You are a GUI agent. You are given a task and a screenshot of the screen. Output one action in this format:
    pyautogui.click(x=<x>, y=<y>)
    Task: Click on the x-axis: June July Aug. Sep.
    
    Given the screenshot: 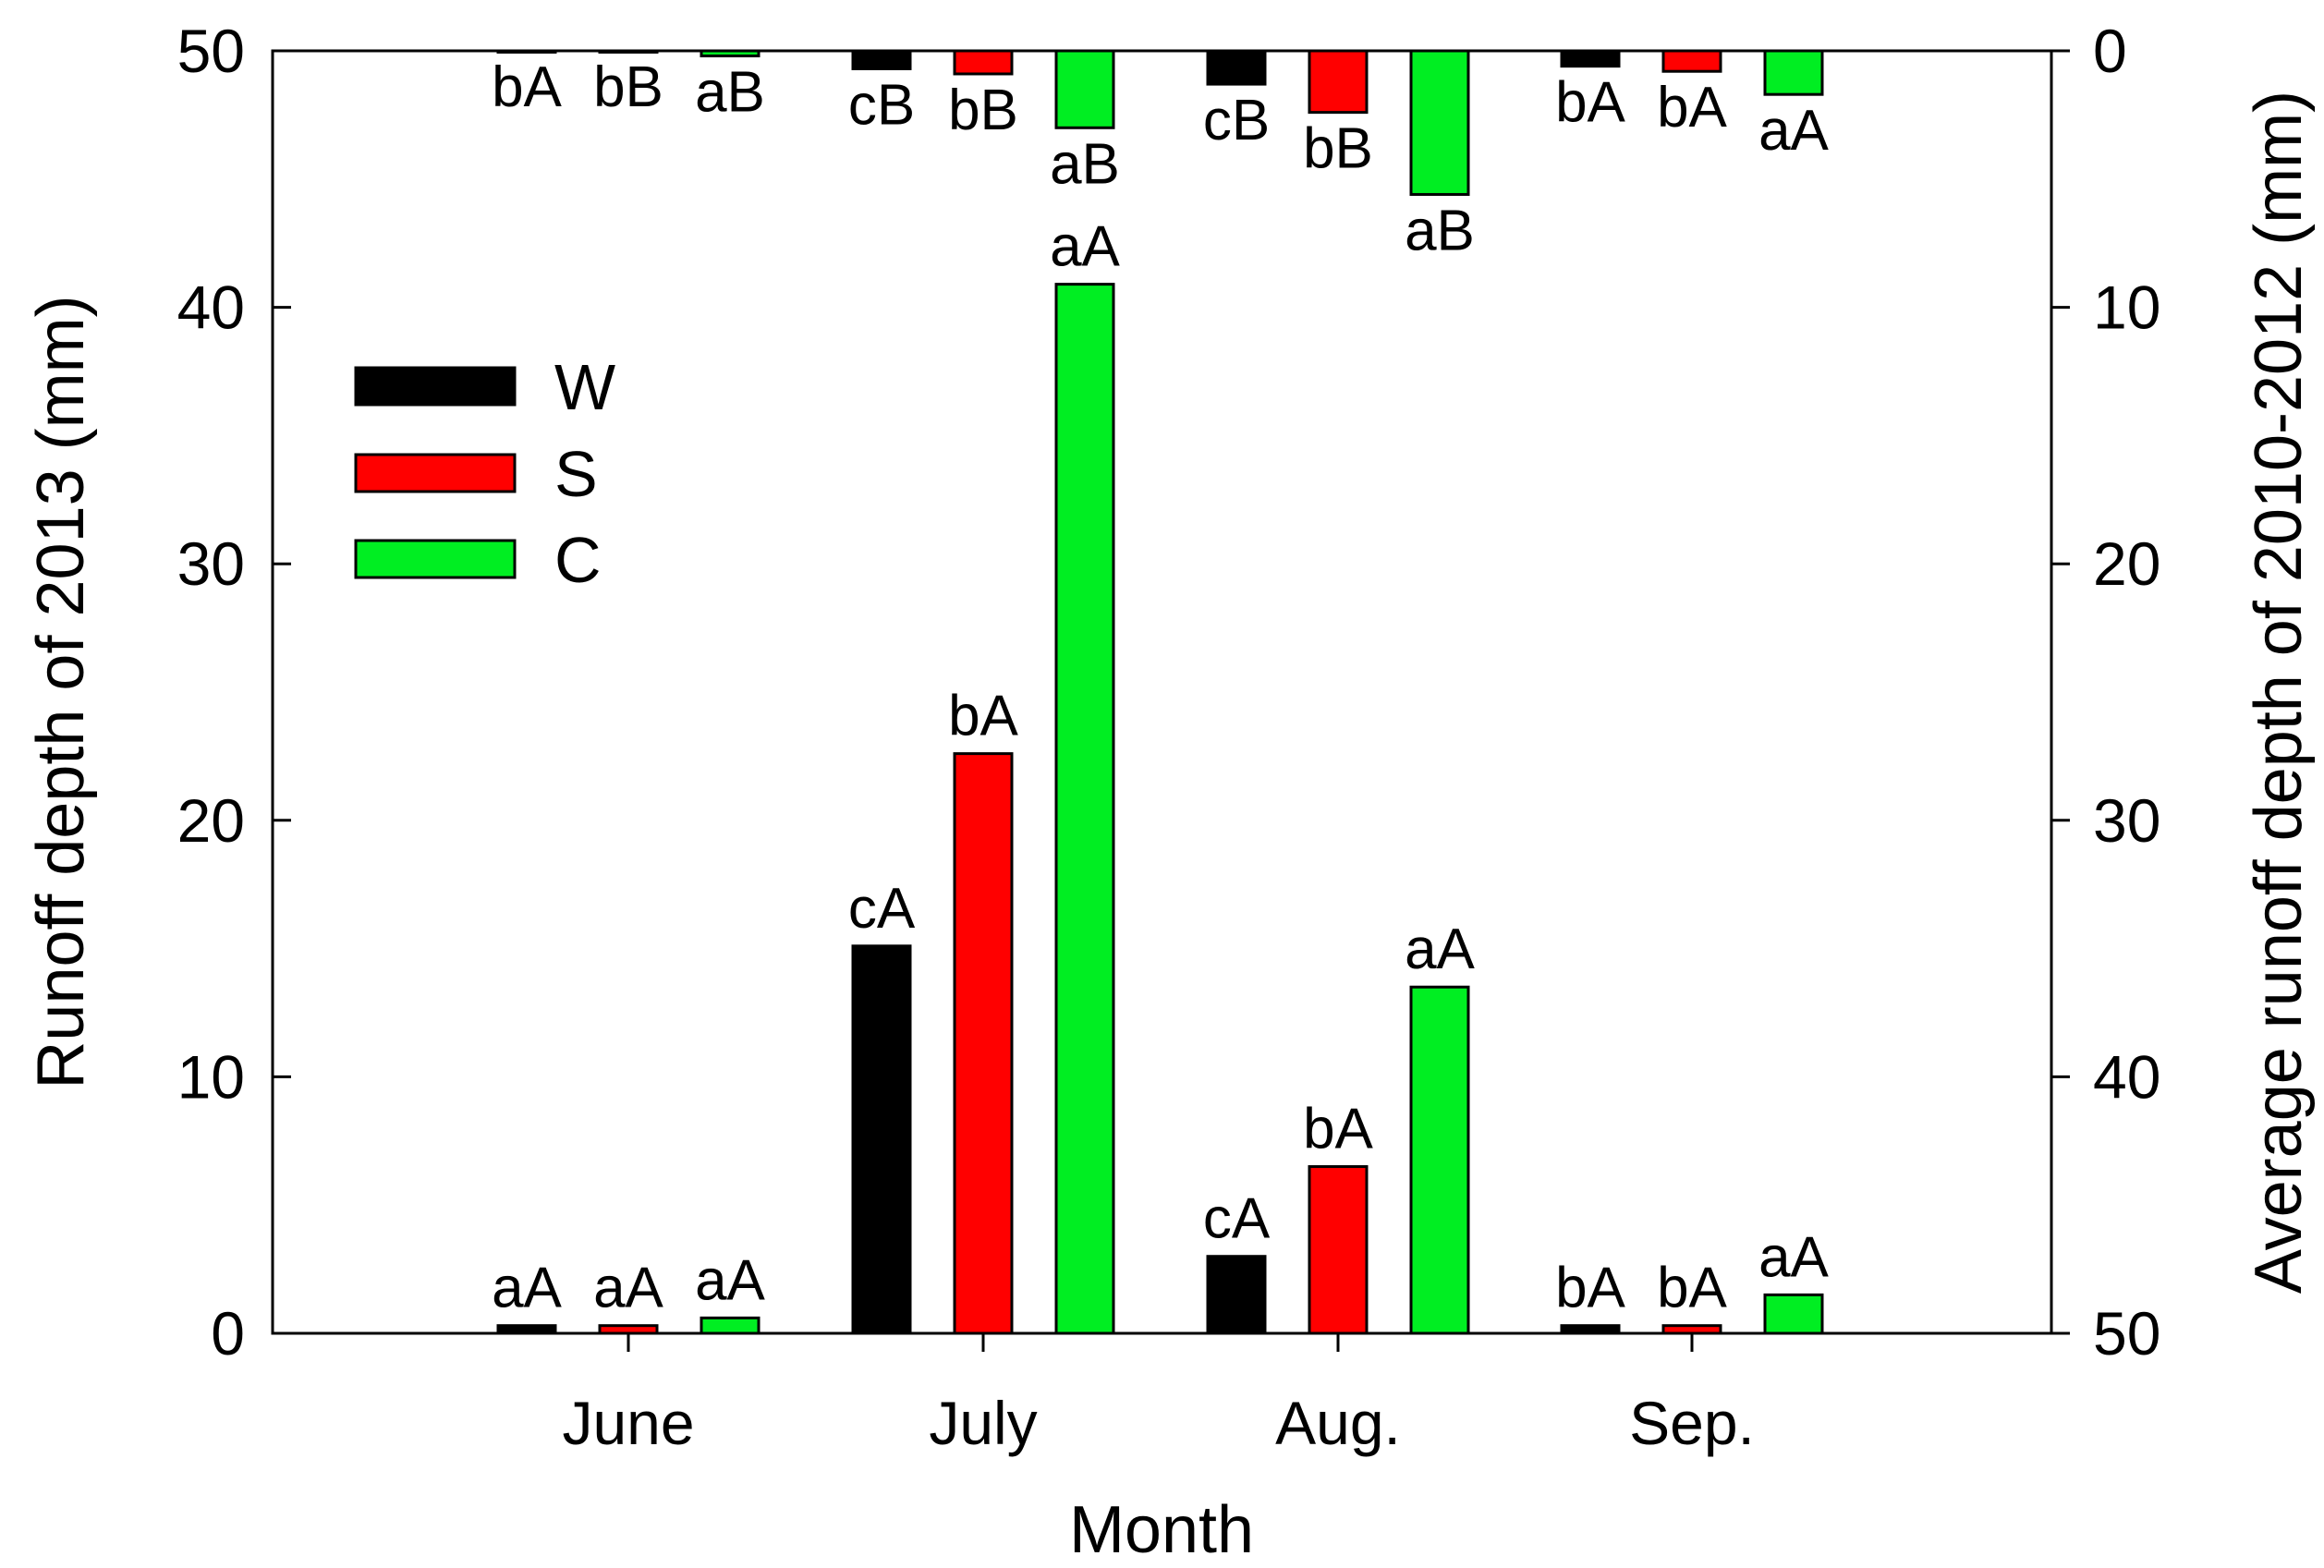 What is the action you would take?
    pyautogui.click(x=1158, y=1395)
    